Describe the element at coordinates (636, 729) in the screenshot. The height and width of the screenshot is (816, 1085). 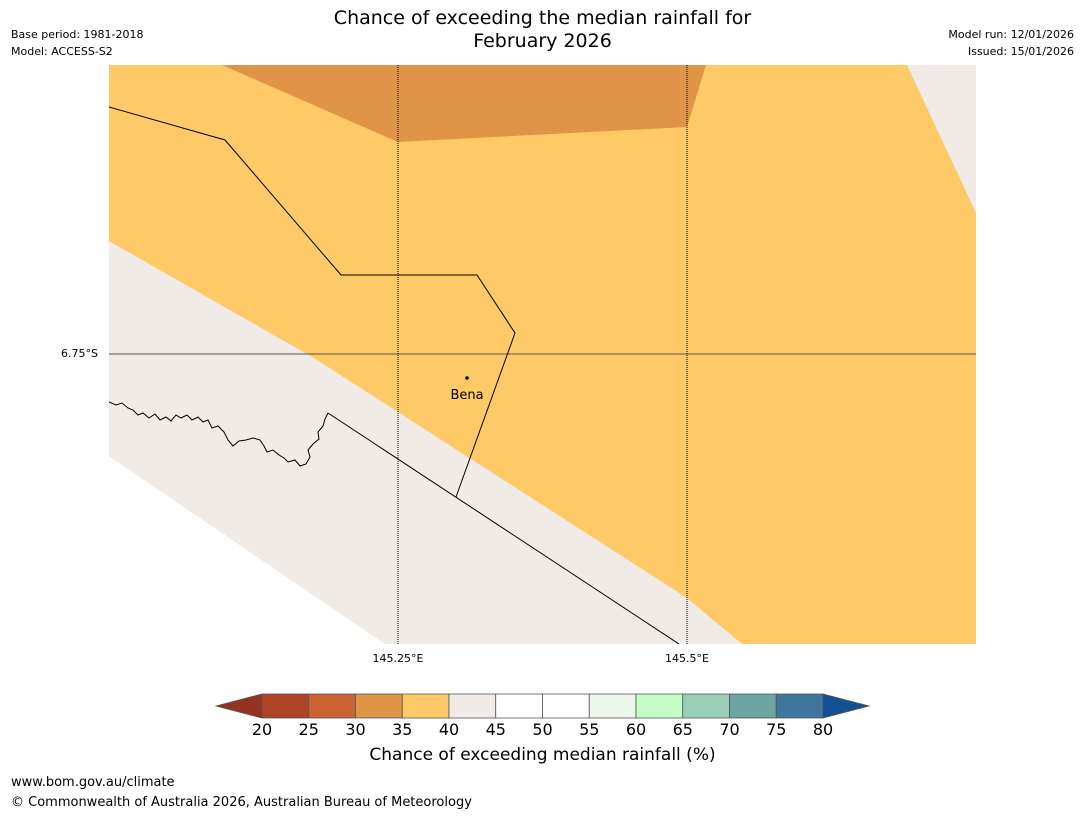
I see `colorbar-tick-label: 60` at that location.